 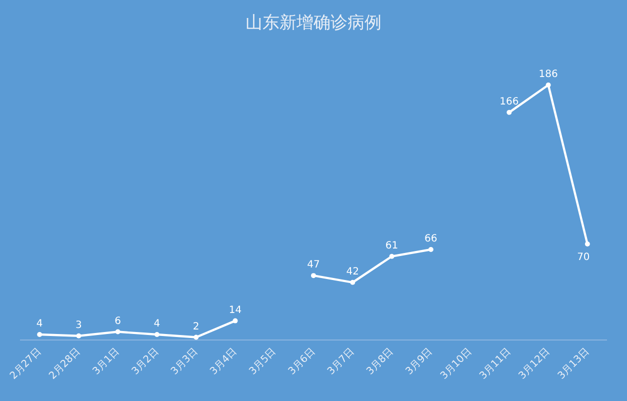 I want to click on x-tick-label: 3月11日, so click(x=496, y=364).